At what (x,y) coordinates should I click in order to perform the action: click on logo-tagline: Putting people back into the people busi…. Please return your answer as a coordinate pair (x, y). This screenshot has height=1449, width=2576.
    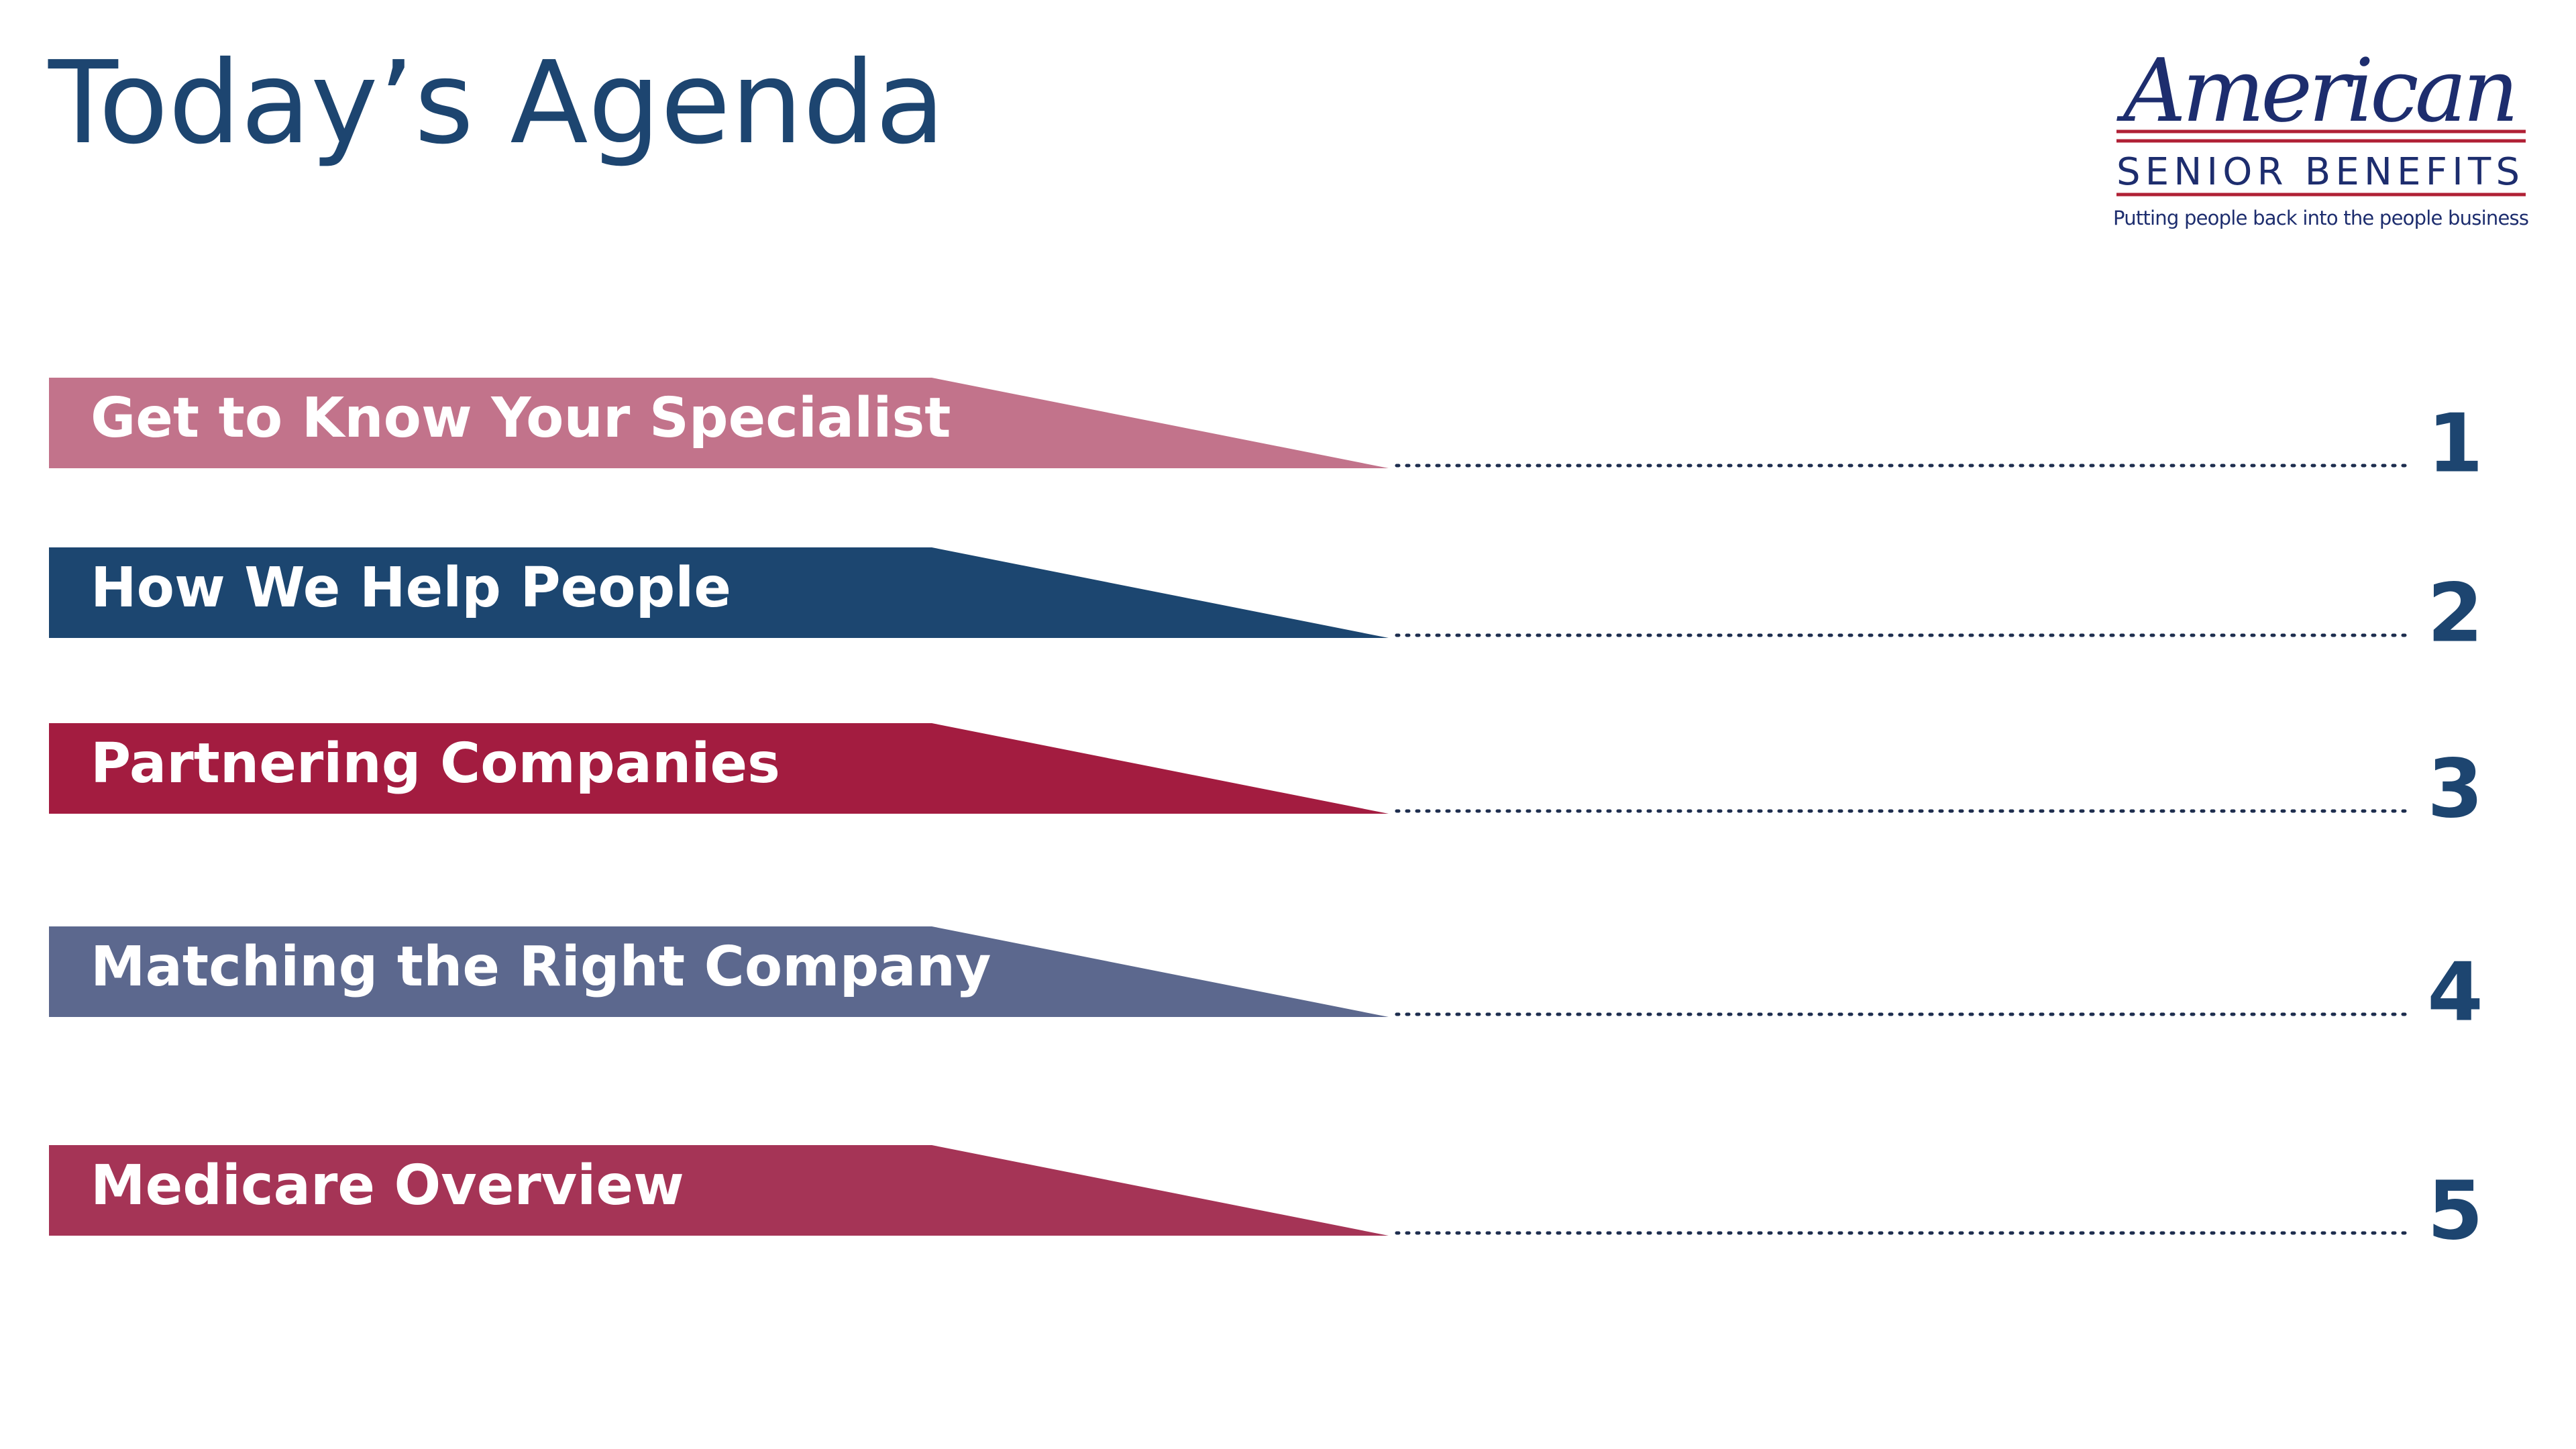
    Looking at the image, I should click on (2321, 218).